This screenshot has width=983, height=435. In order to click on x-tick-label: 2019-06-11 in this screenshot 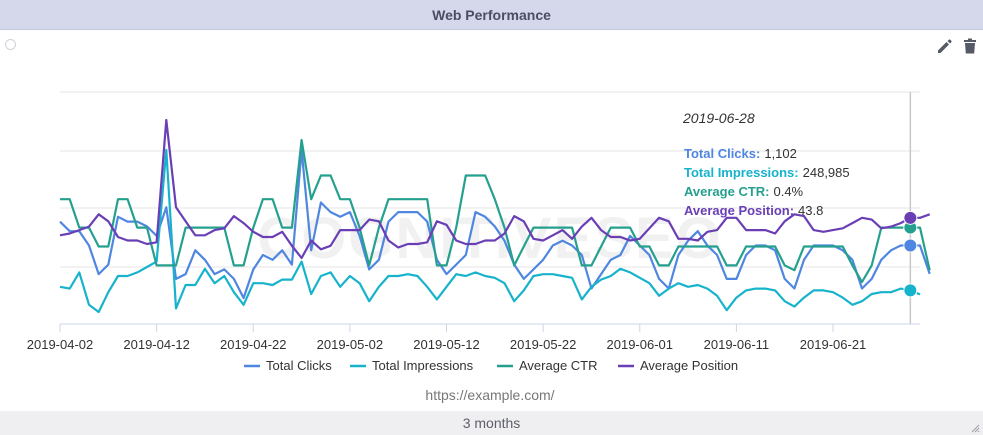, I will do `click(737, 344)`.